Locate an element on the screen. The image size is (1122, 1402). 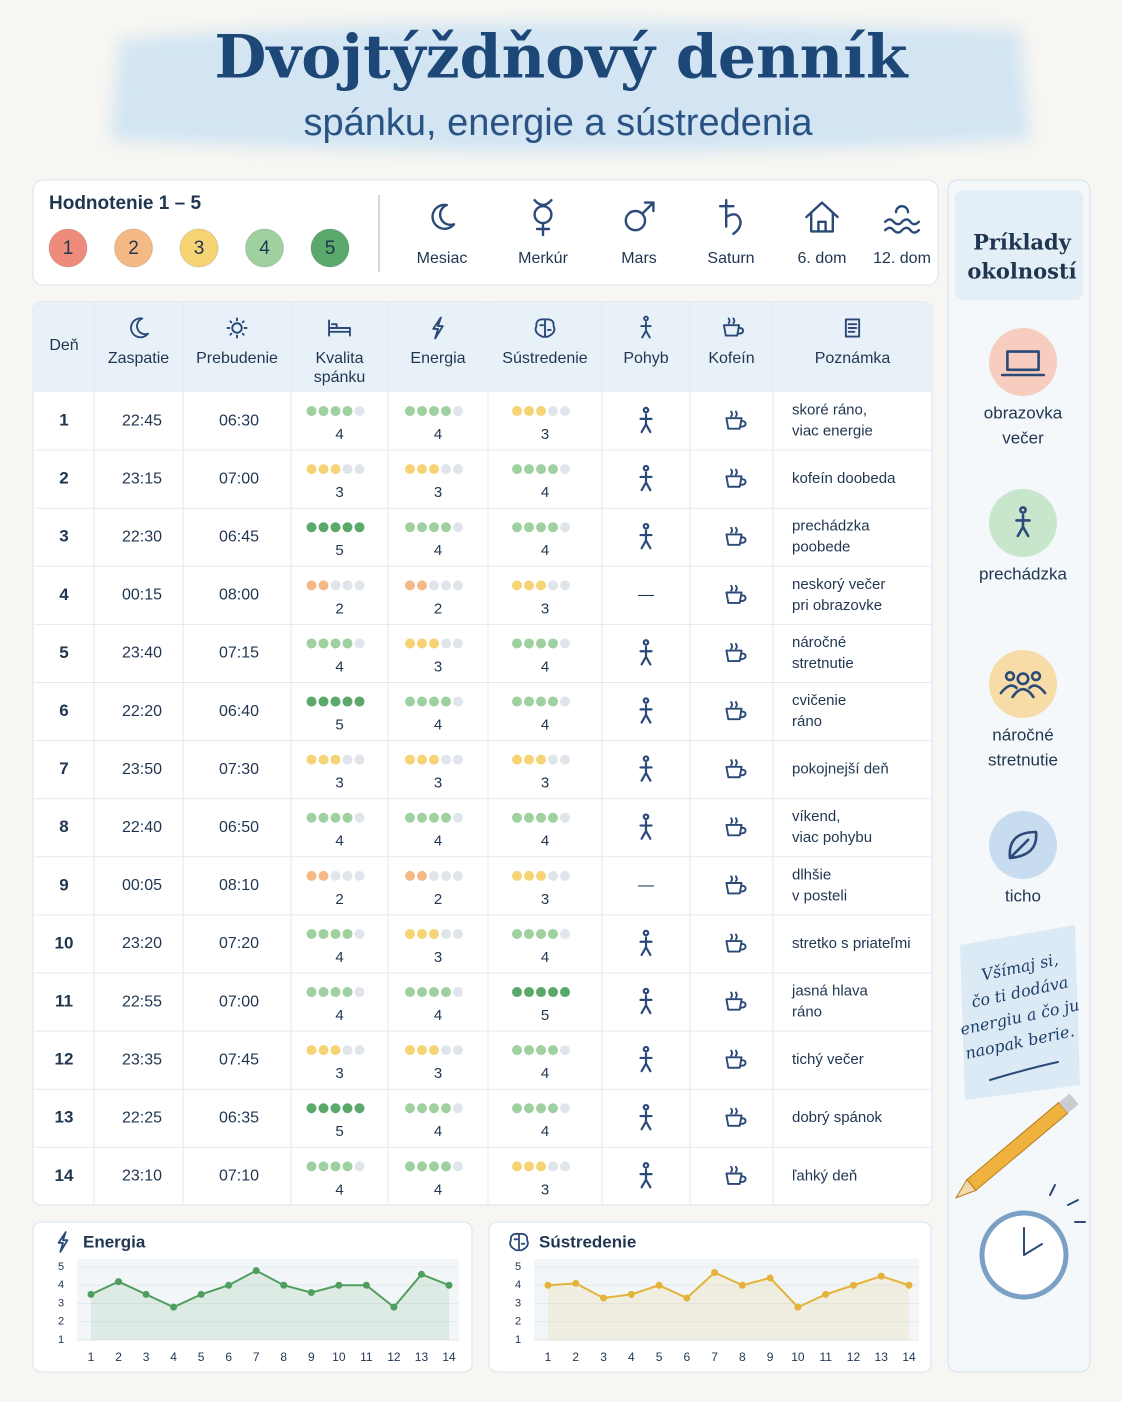
day: 7 is located at coordinates (63, 768).